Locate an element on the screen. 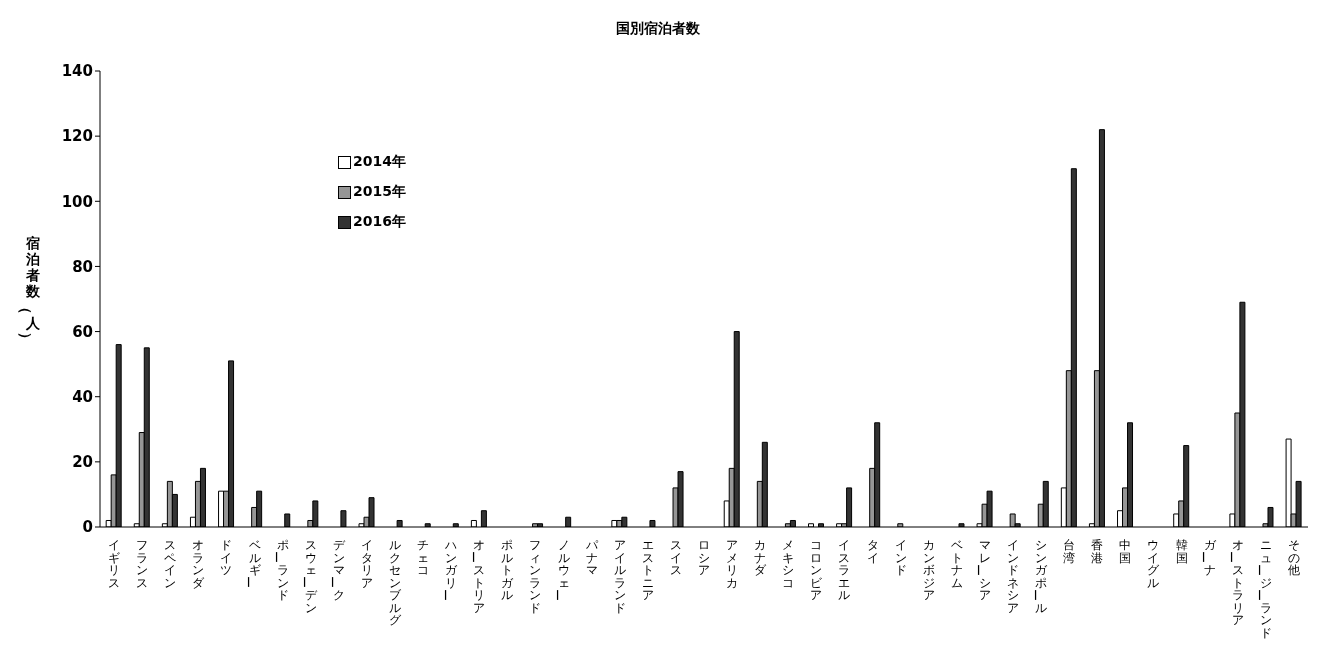 The height and width of the screenshot is (645, 1317). x-tick-label: ベトナム is located at coordinates (956, 564).